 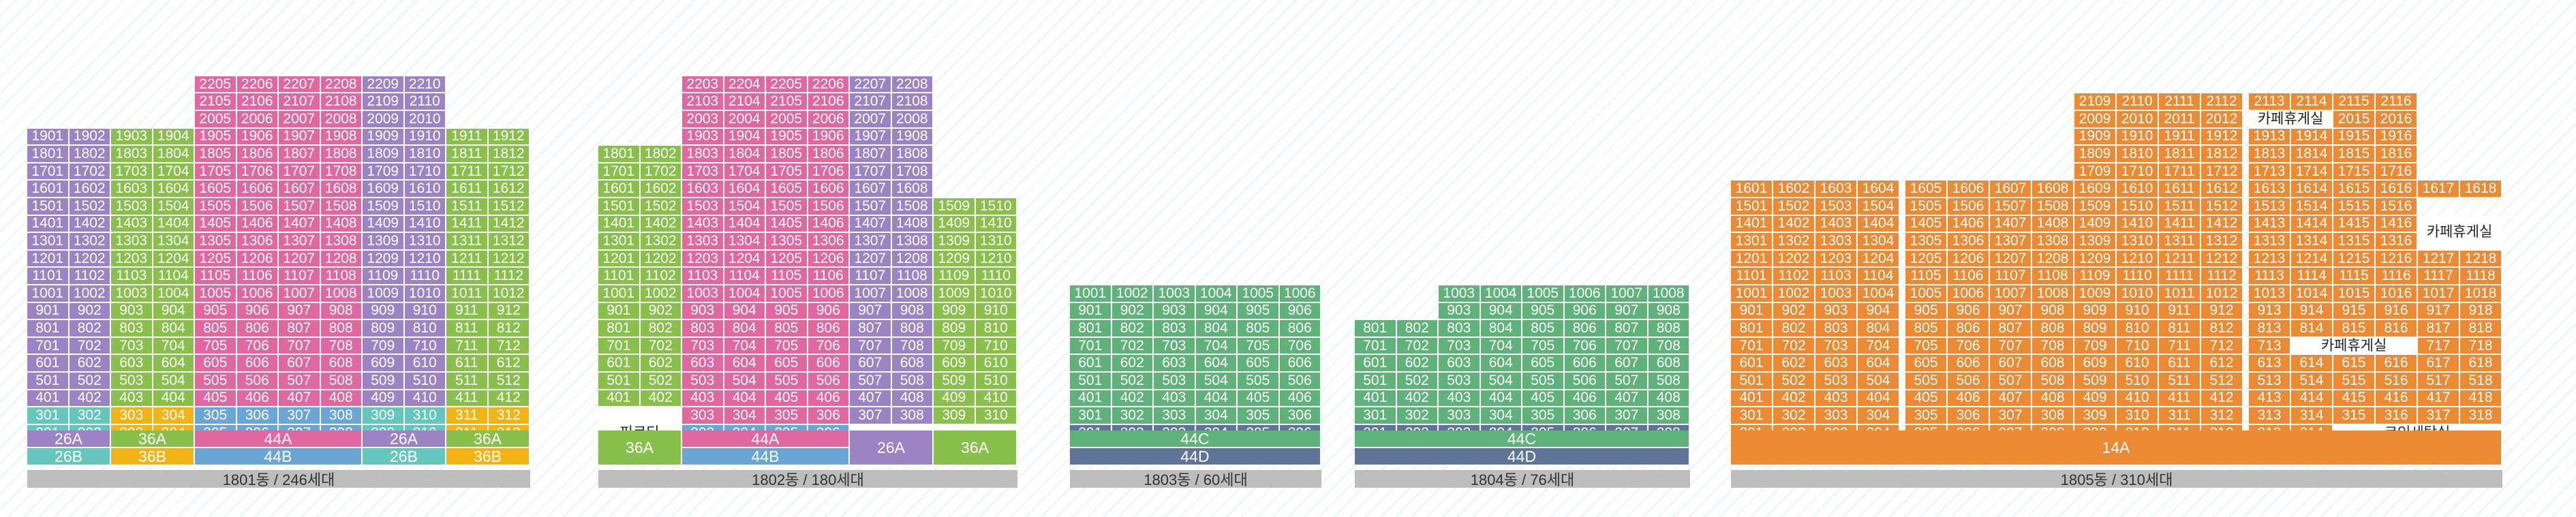 I want to click on unit-cell: 1203, so click(x=703, y=259).